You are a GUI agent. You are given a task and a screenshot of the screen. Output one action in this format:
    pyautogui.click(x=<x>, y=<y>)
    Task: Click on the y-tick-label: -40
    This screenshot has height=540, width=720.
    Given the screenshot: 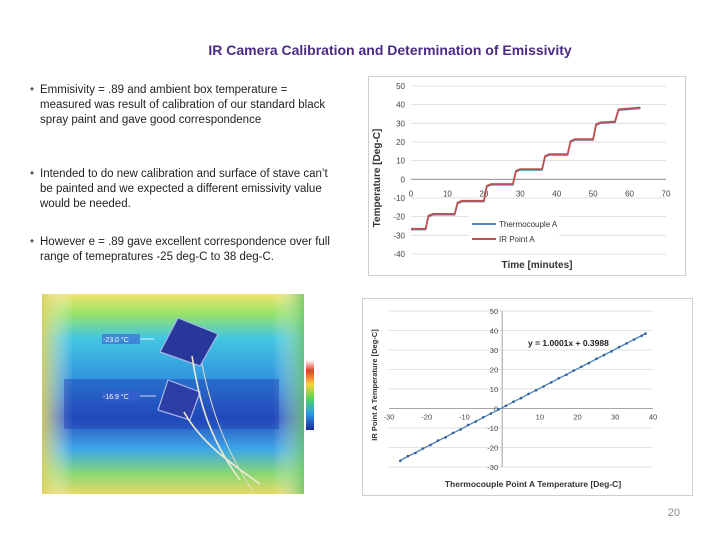 What is the action you would take?
    pyautogui.click(x=399, y=254)
    